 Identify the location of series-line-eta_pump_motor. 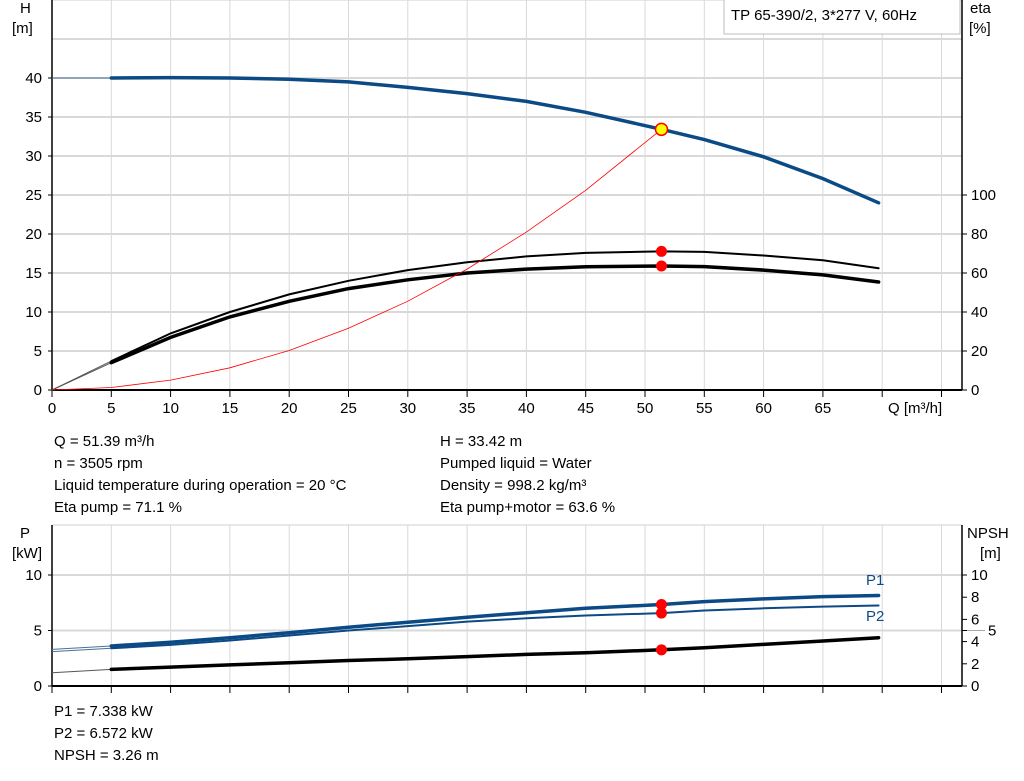
(495, 314).